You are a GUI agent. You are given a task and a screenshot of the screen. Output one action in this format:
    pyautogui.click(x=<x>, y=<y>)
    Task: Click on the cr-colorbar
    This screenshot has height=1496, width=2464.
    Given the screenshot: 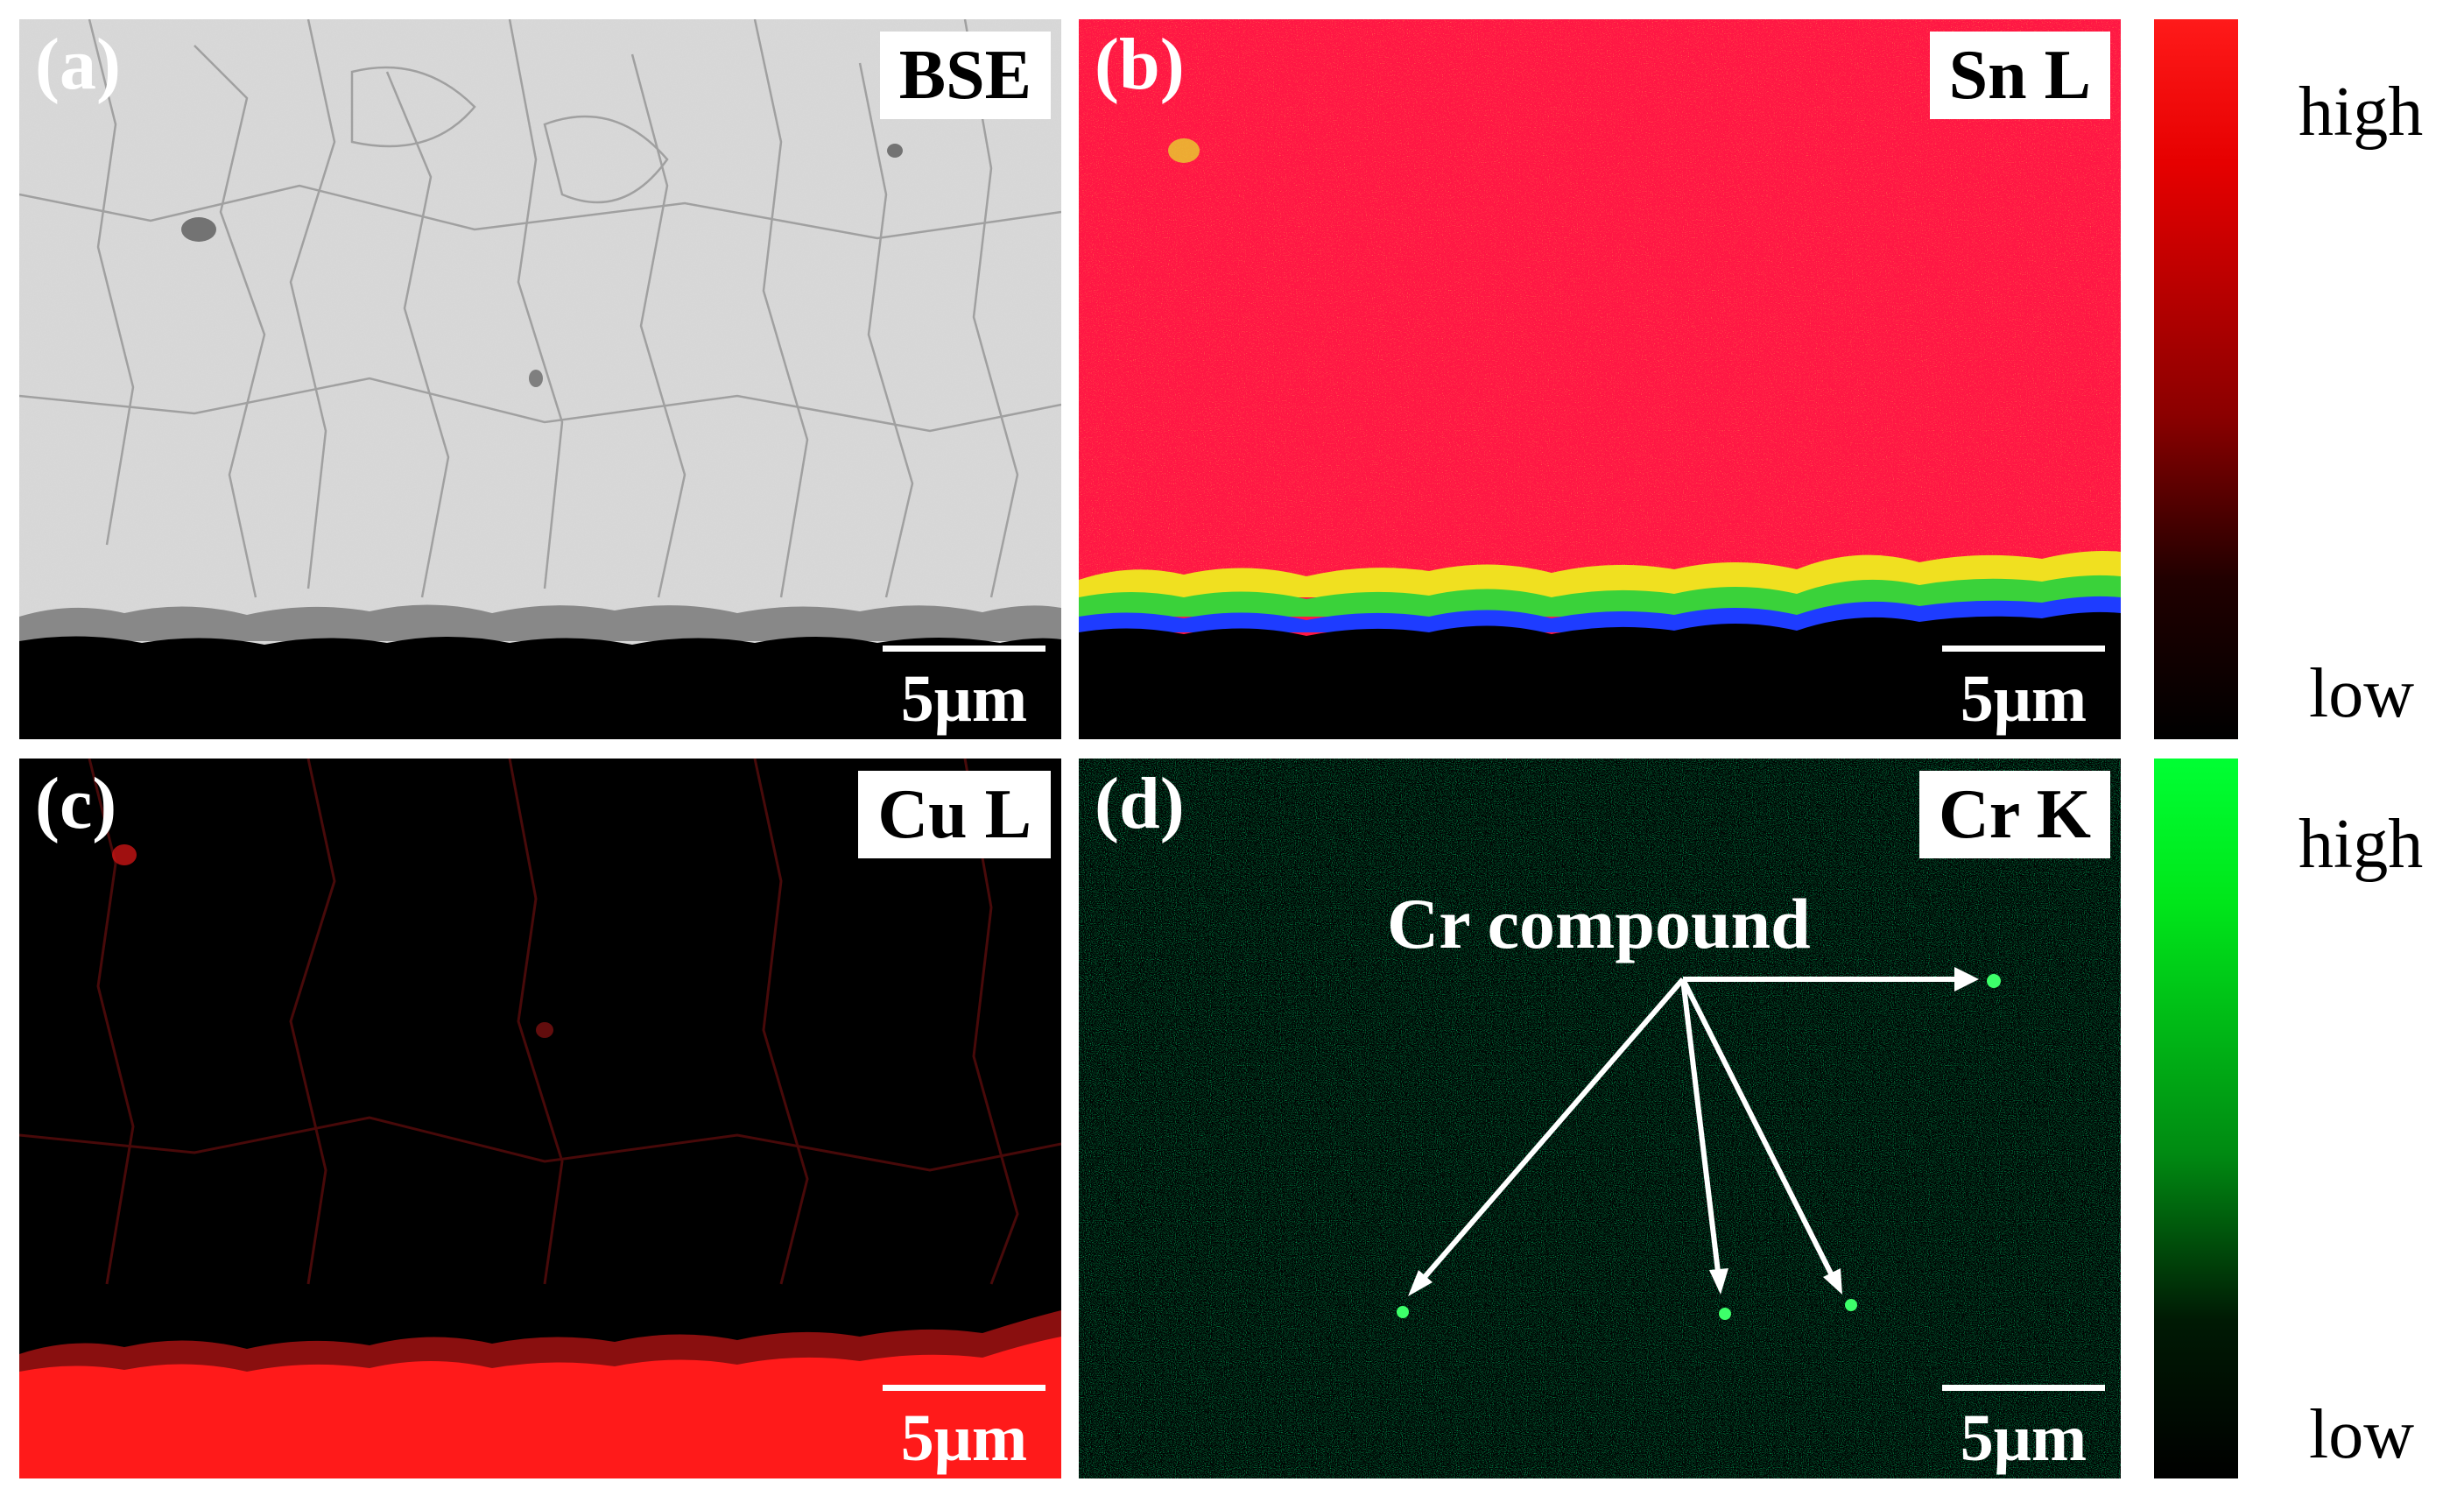 What is the action you would take?
    pyautogui.click(x=2196, y=1118)
    